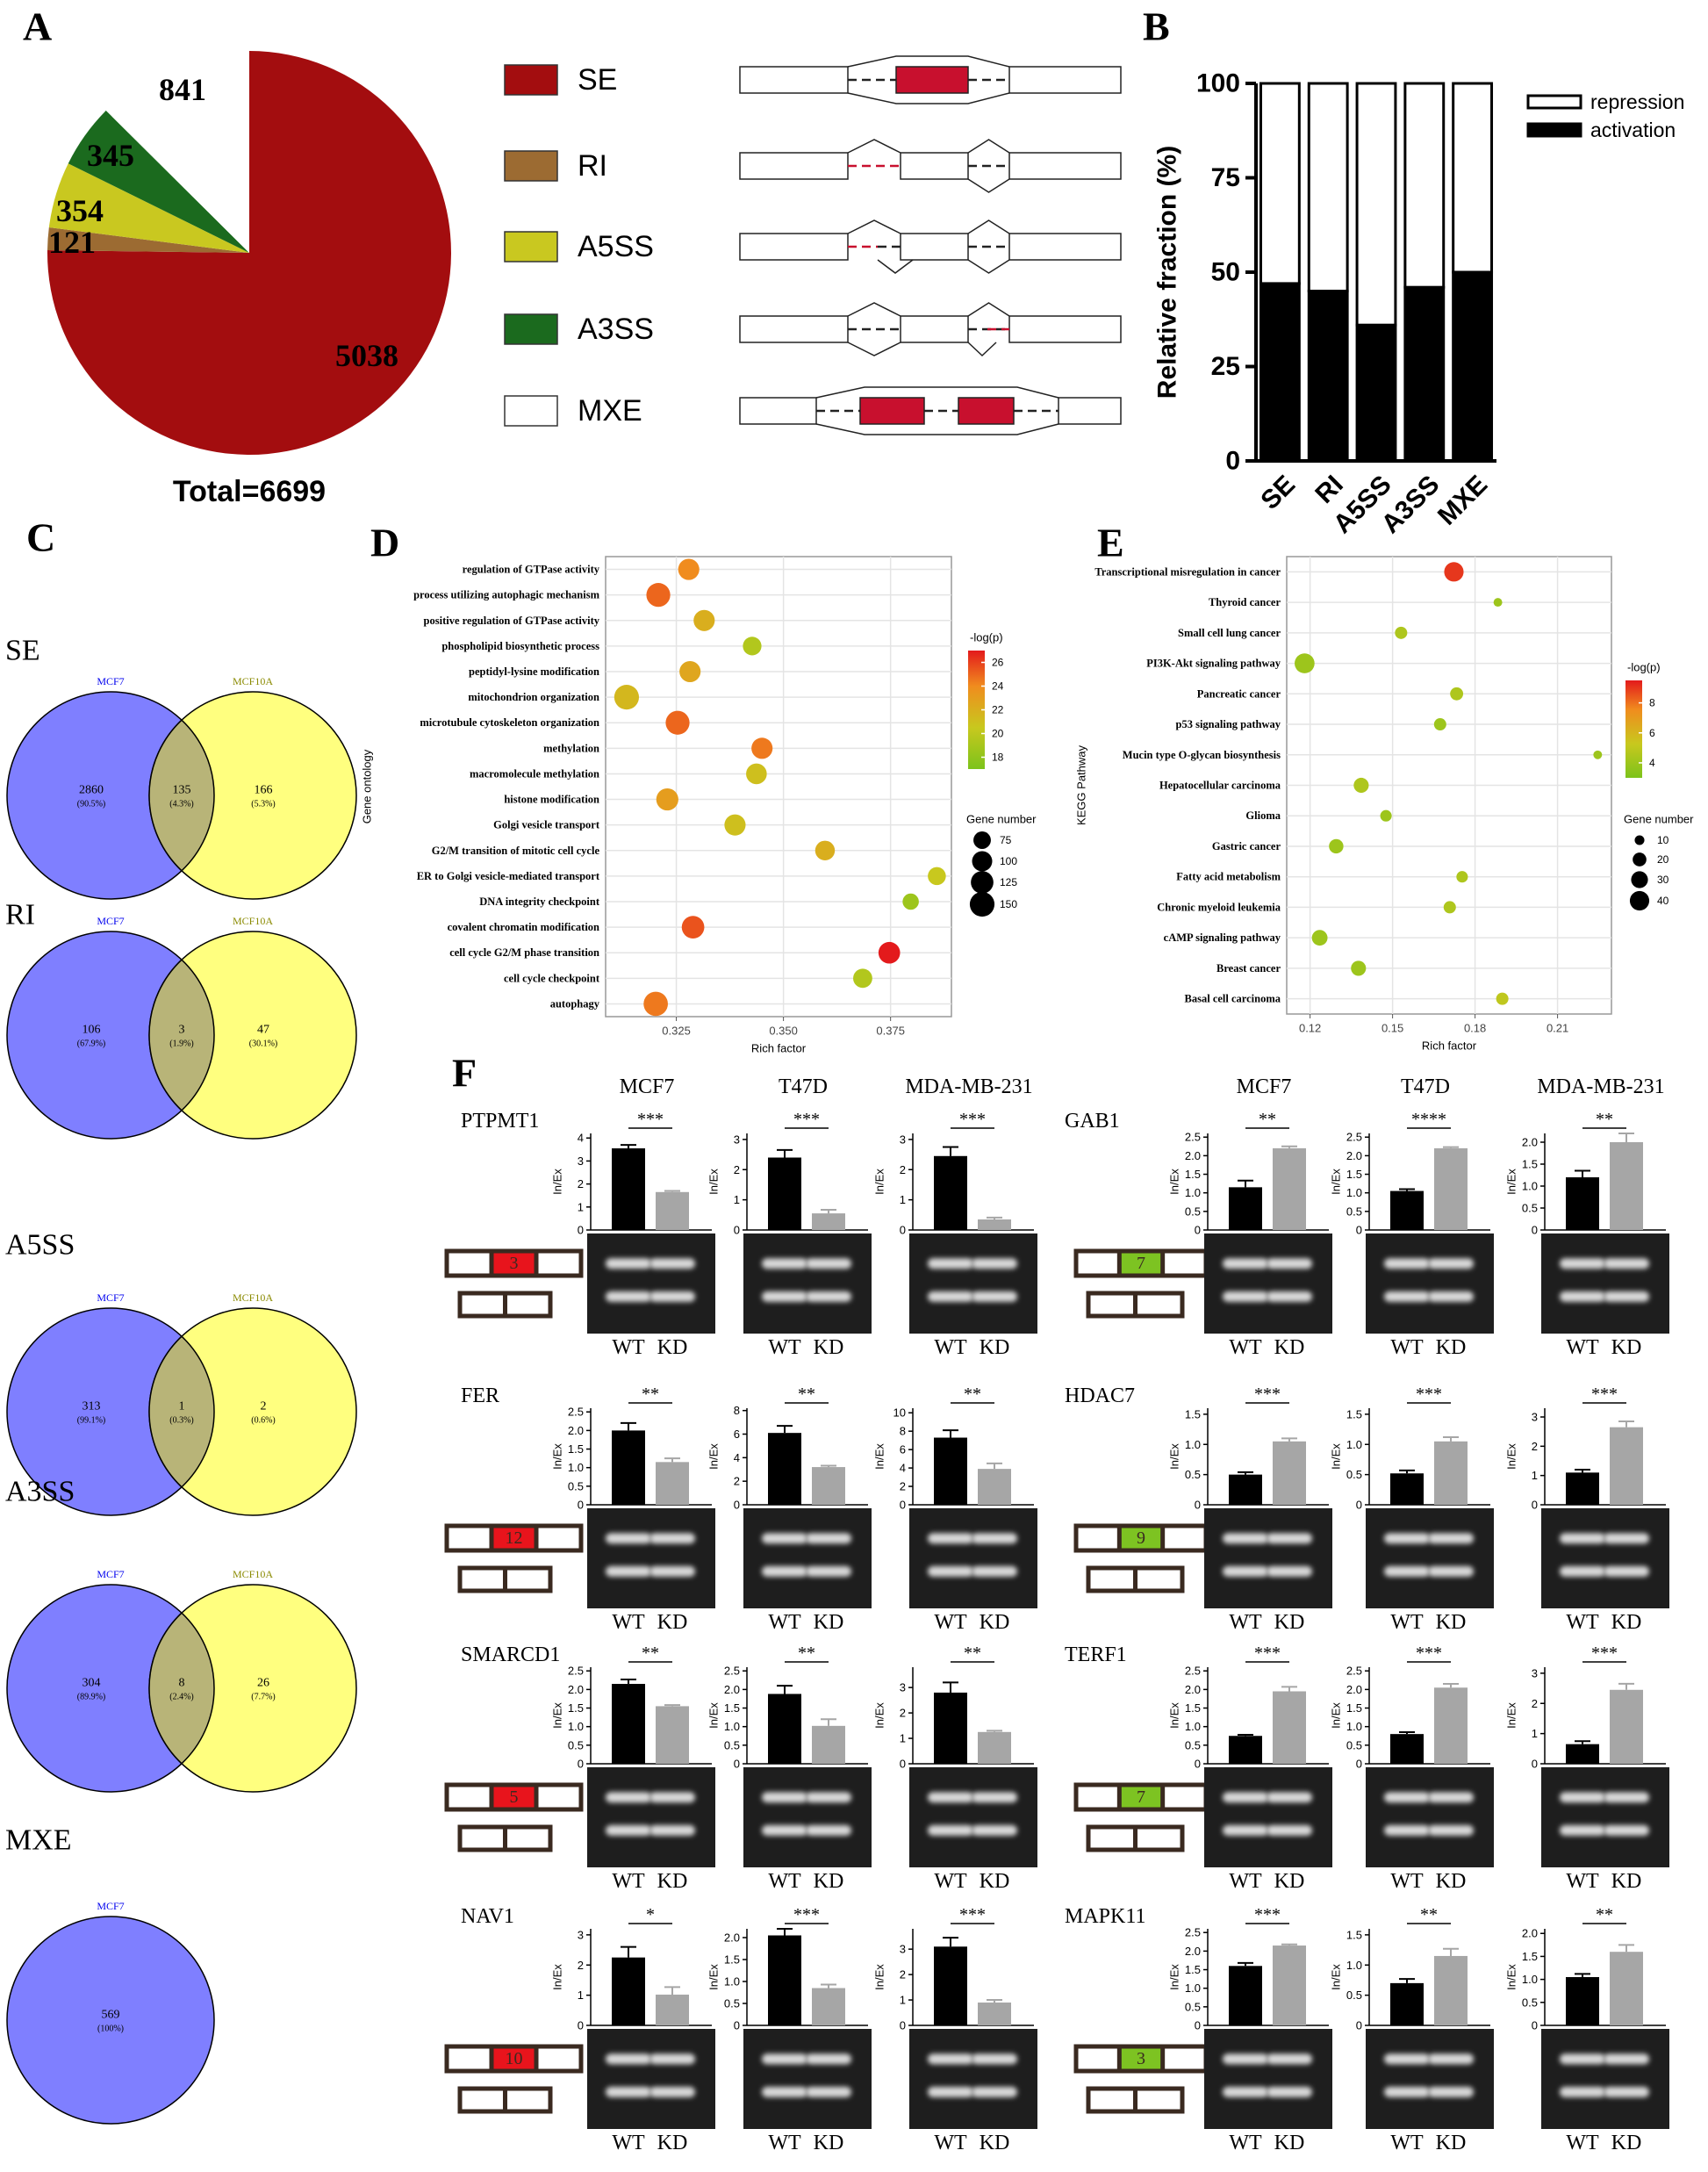 The image size is (1708, 2172). I want to click on significance: ***, so click(1429, 1394).